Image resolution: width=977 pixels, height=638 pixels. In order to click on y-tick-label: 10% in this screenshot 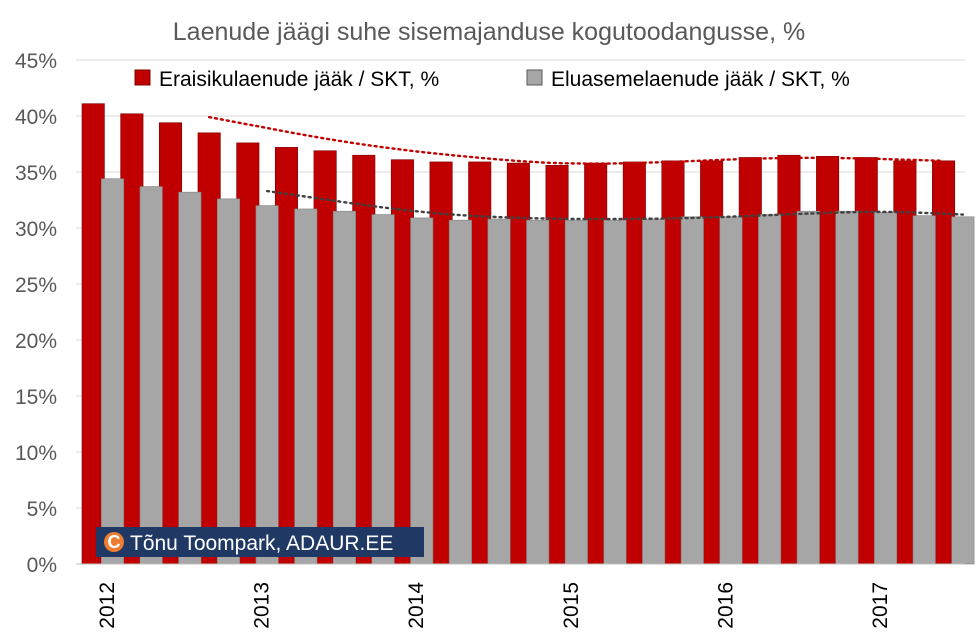, I will do `click(36, 453)`.